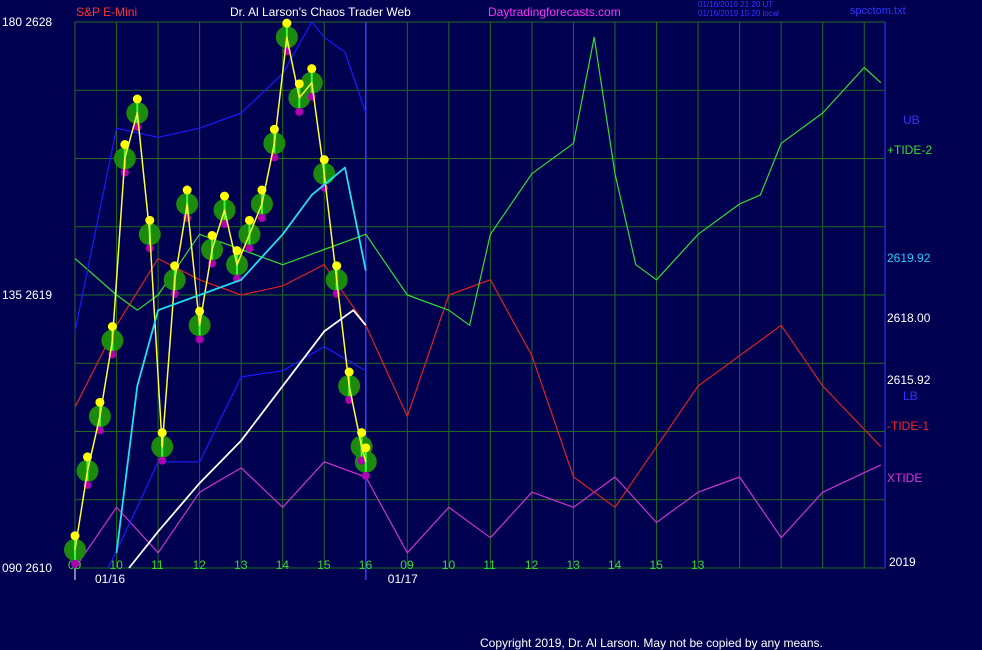  What do you see at coordinates (407, 565) in the screenshot?
I see `x-hour-label: 09` at bounding box center [407, 565].